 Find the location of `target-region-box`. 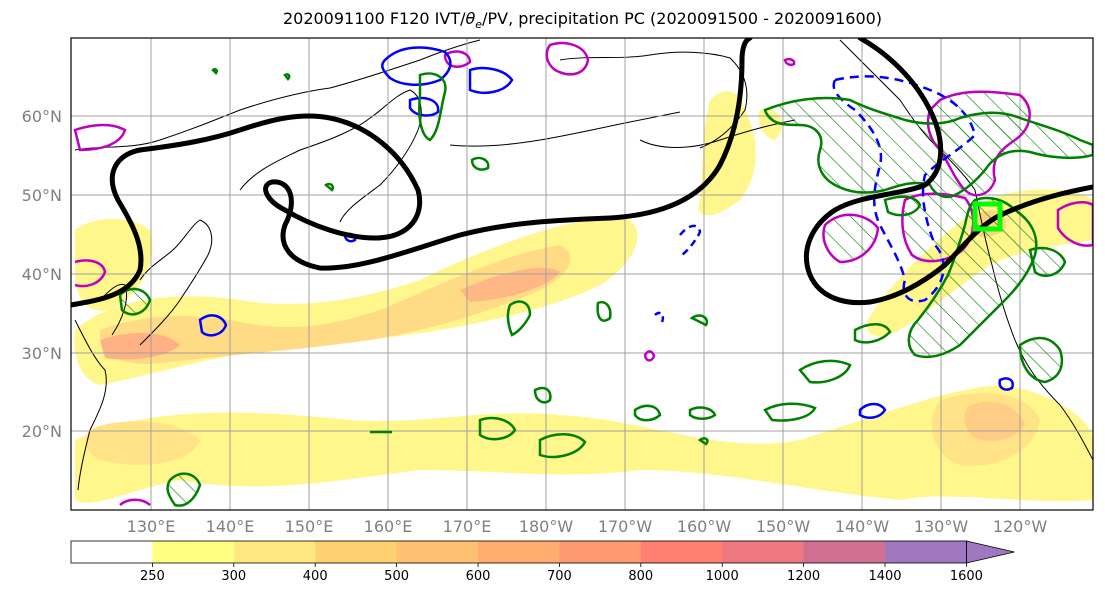

target-region-box is located at coordinates (987, 216).